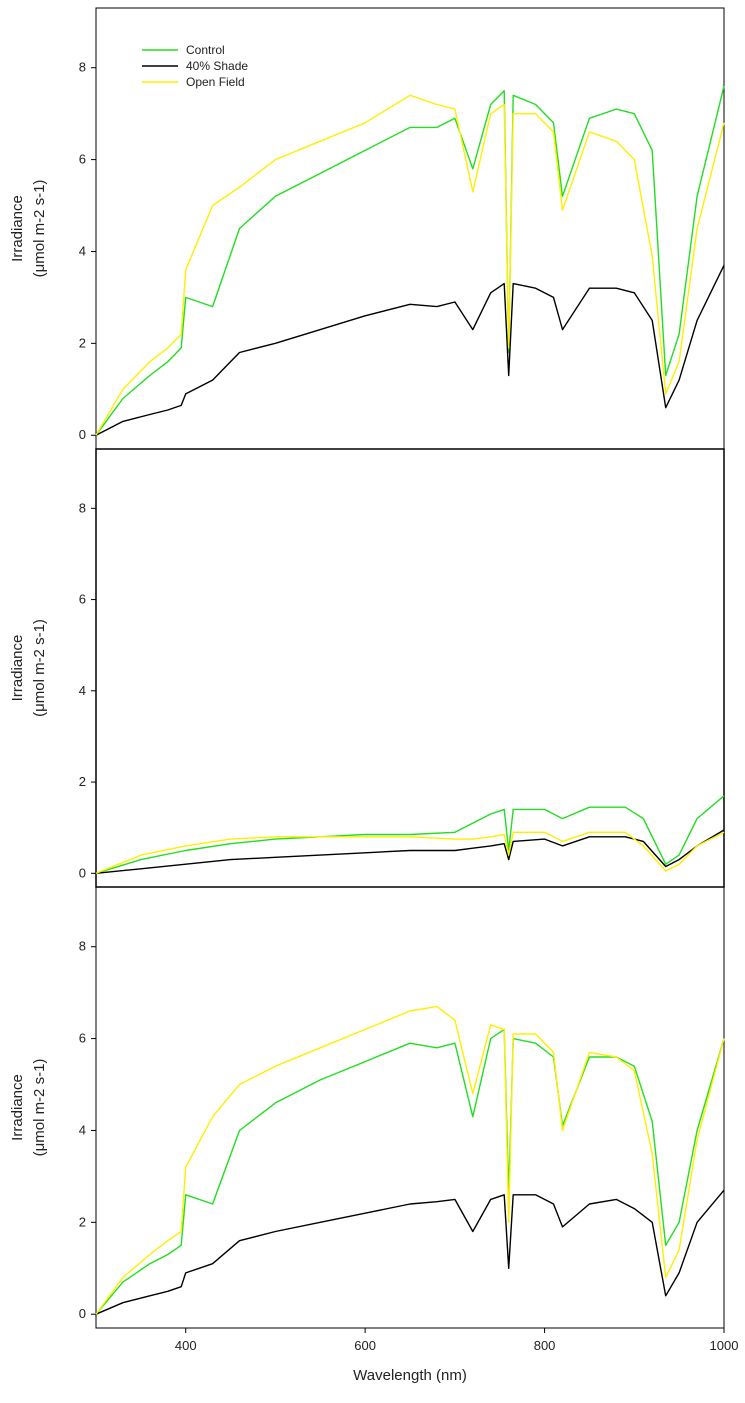 The image size is (745, 1403). Describe the element at coordinates (82, 1221) in the screenshot. I see `y-tick-label-bottom: 2` at that location.